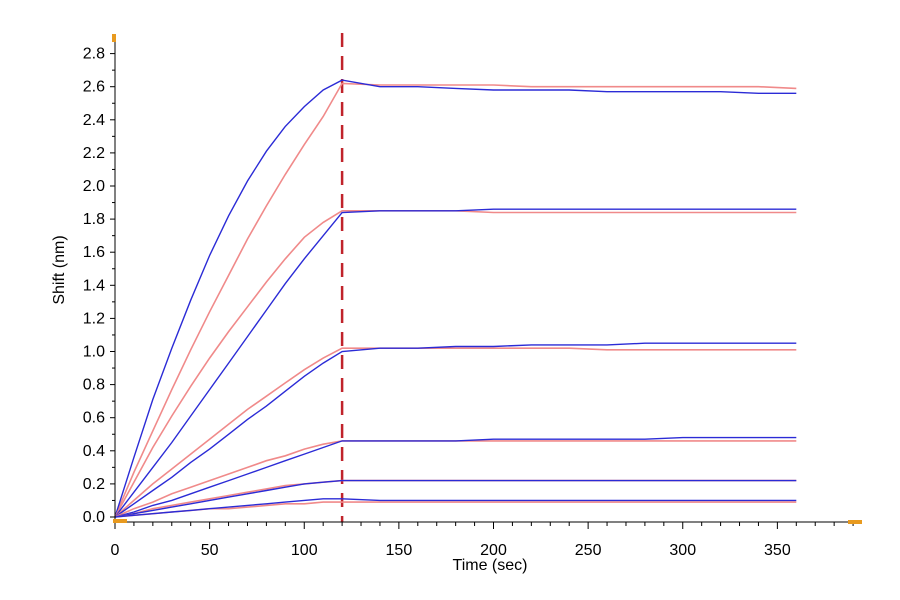 The width and height of the screenshot is (900, 600). I want to click on y-axis-title: Shift (nm), so click(59, 269).